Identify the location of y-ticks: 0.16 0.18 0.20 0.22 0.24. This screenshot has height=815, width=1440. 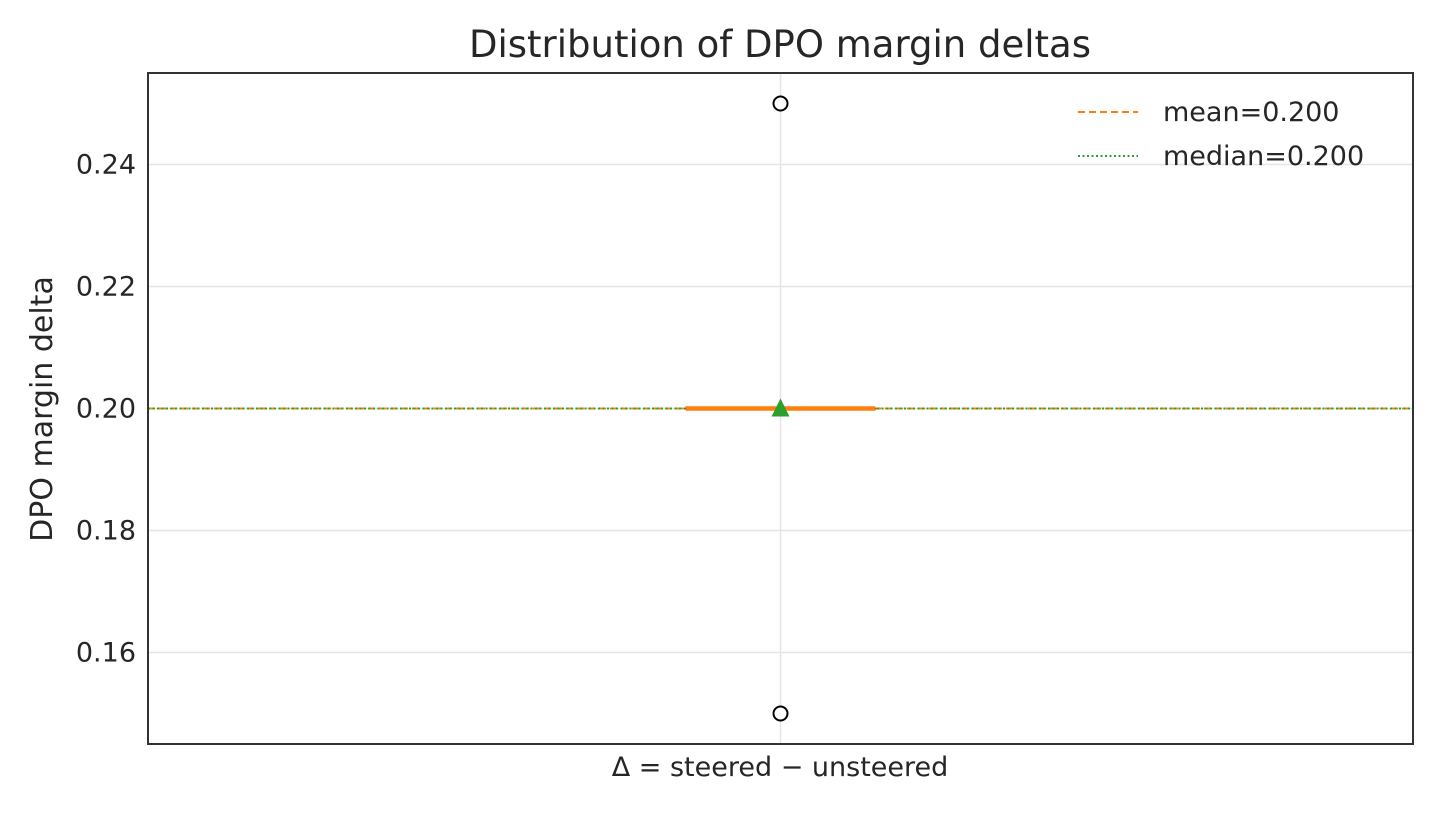
(106, 409).